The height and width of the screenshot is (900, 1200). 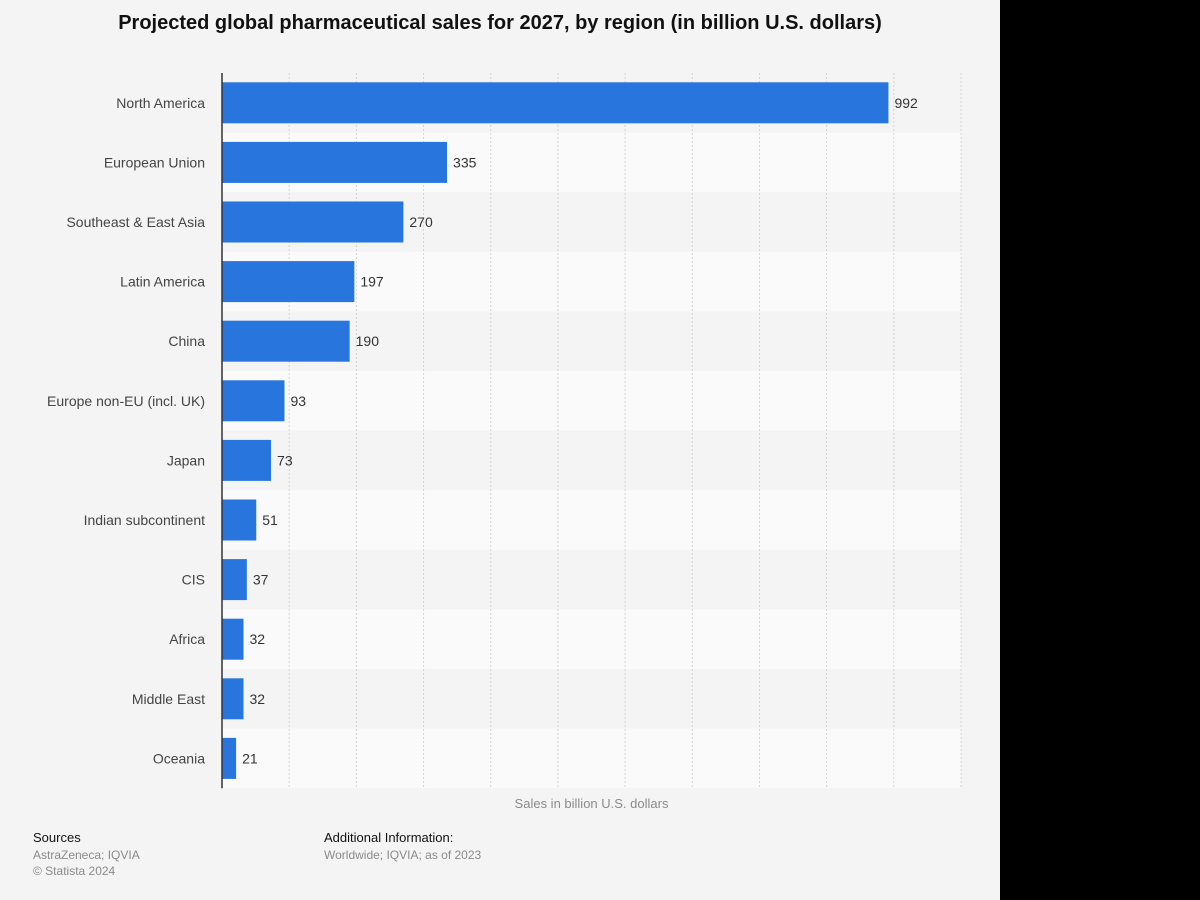 I want to click on sources-line-2: © Statista 2024, so click(x=74, y=871).